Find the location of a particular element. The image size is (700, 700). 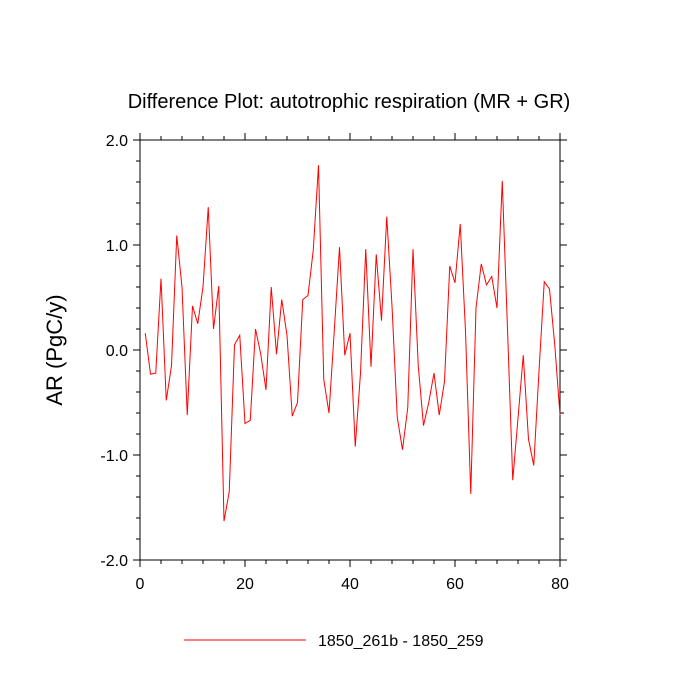

x-axis-tick-labels: 0 20 40 60 80 is located at coordinates (352, 584).